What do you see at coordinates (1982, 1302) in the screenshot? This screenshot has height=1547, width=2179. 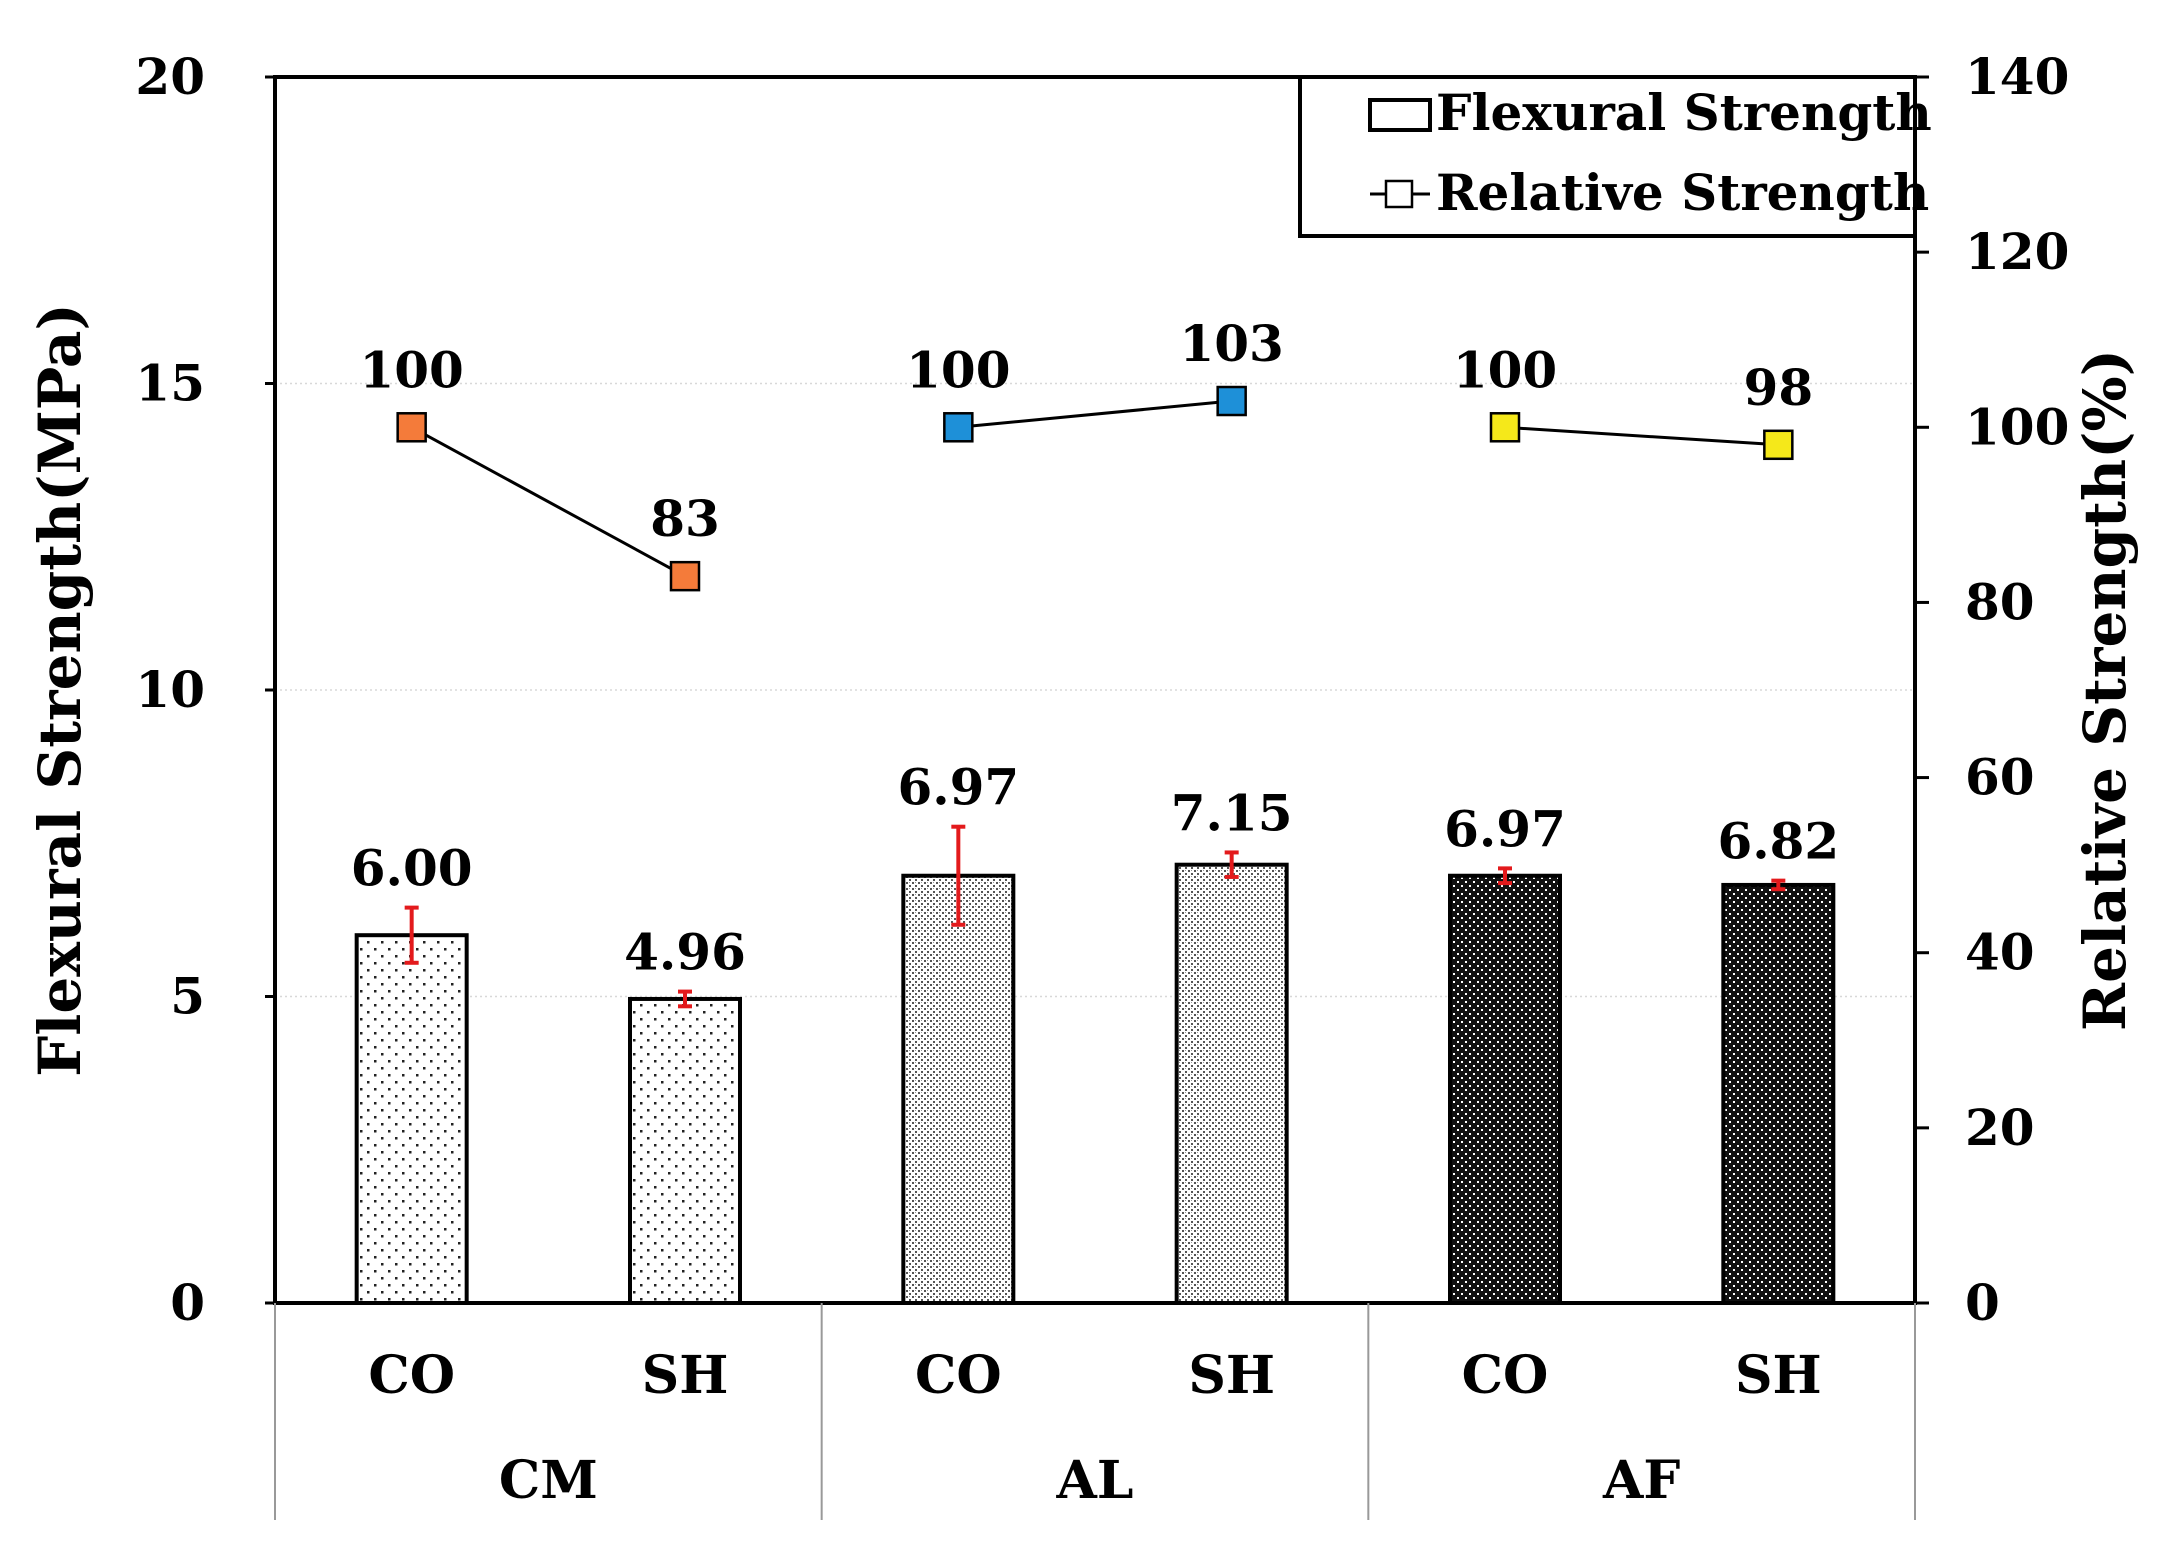 I see `y2-tick-label: 0` at bounding box center [1982, 1302].